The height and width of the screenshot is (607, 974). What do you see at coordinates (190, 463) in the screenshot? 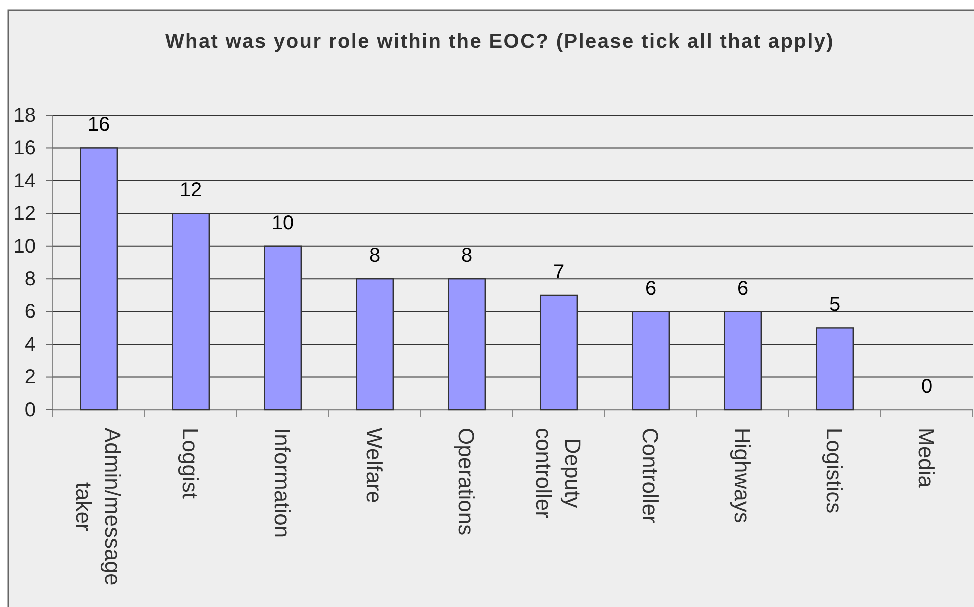
I see `x-tick-label: Loggist` at bounding box center [190, 463].